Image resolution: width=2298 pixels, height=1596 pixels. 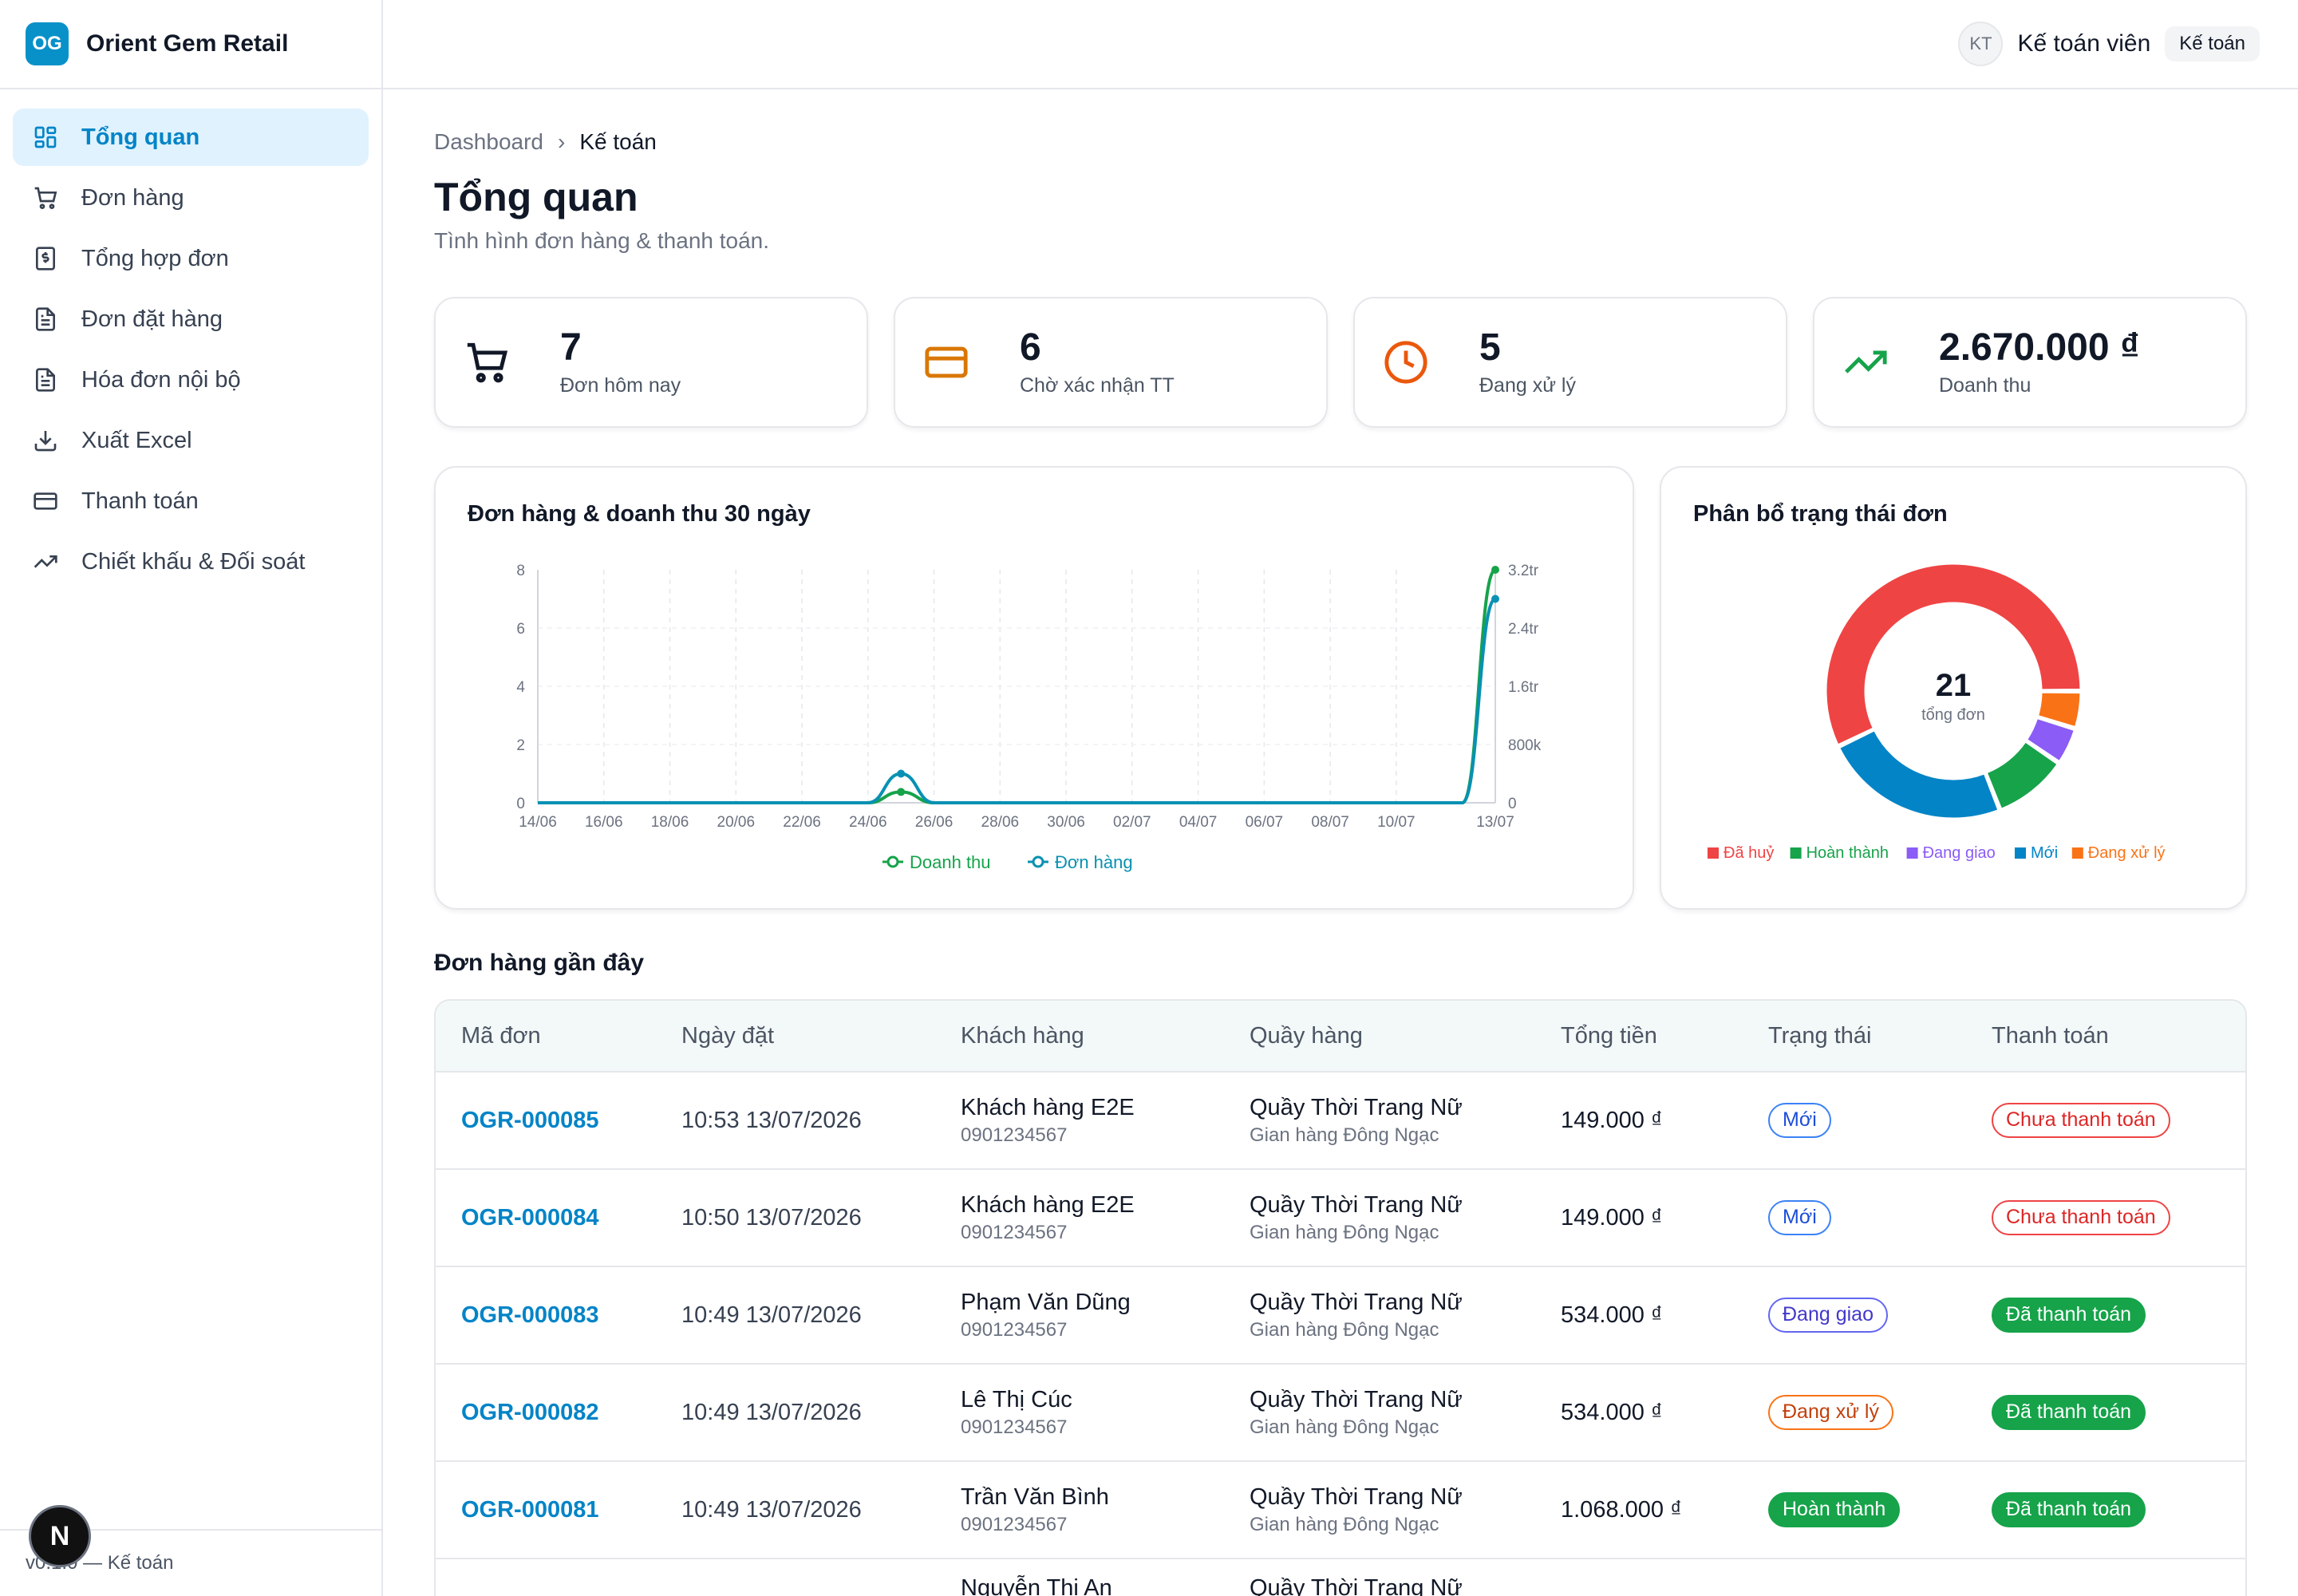 I want to click on sidebar-item-don-dat-hang: Đơn đặt hàng, so click(x=191, y=319).